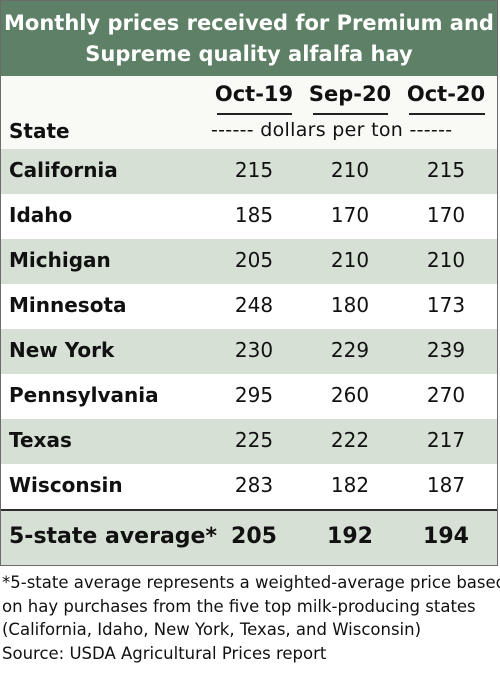 Image resolution: width=500 pixels, height=691 pixels. Describe the element at coordinates (66, 485) in the screenshot. I see `state-name: Wisconsin` at that location.